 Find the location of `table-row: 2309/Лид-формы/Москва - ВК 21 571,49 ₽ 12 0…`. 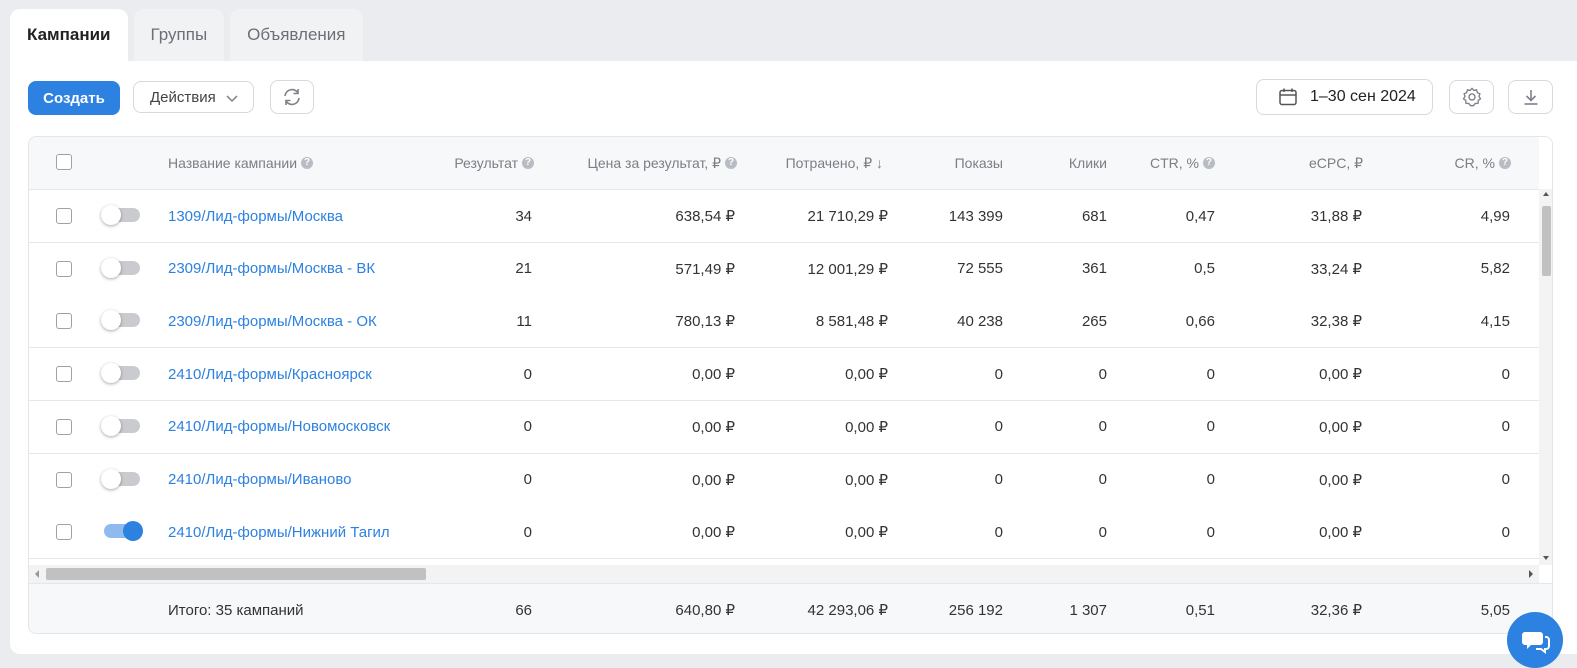

table-row: 2309/Лид-формы/Москва - ВК 21 571,49 ₽ 12 0… is located at coordinates (784, 269).